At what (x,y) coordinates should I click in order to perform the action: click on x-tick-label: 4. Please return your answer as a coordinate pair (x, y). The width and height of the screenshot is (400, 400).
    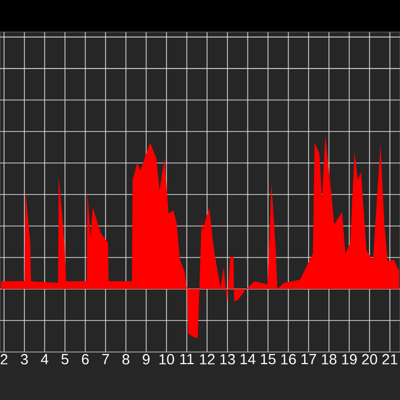
    Looking at the image, I should click on (44, 359).